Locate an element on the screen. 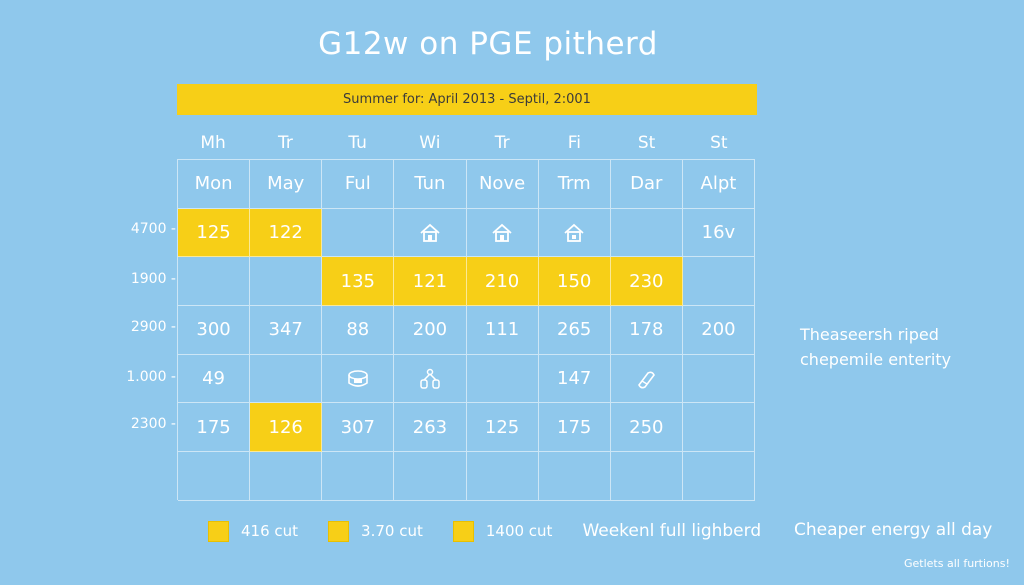  day-header-row: Mh Tr Tu Wi Tr Fi St St is located at coordinates (466, 143).